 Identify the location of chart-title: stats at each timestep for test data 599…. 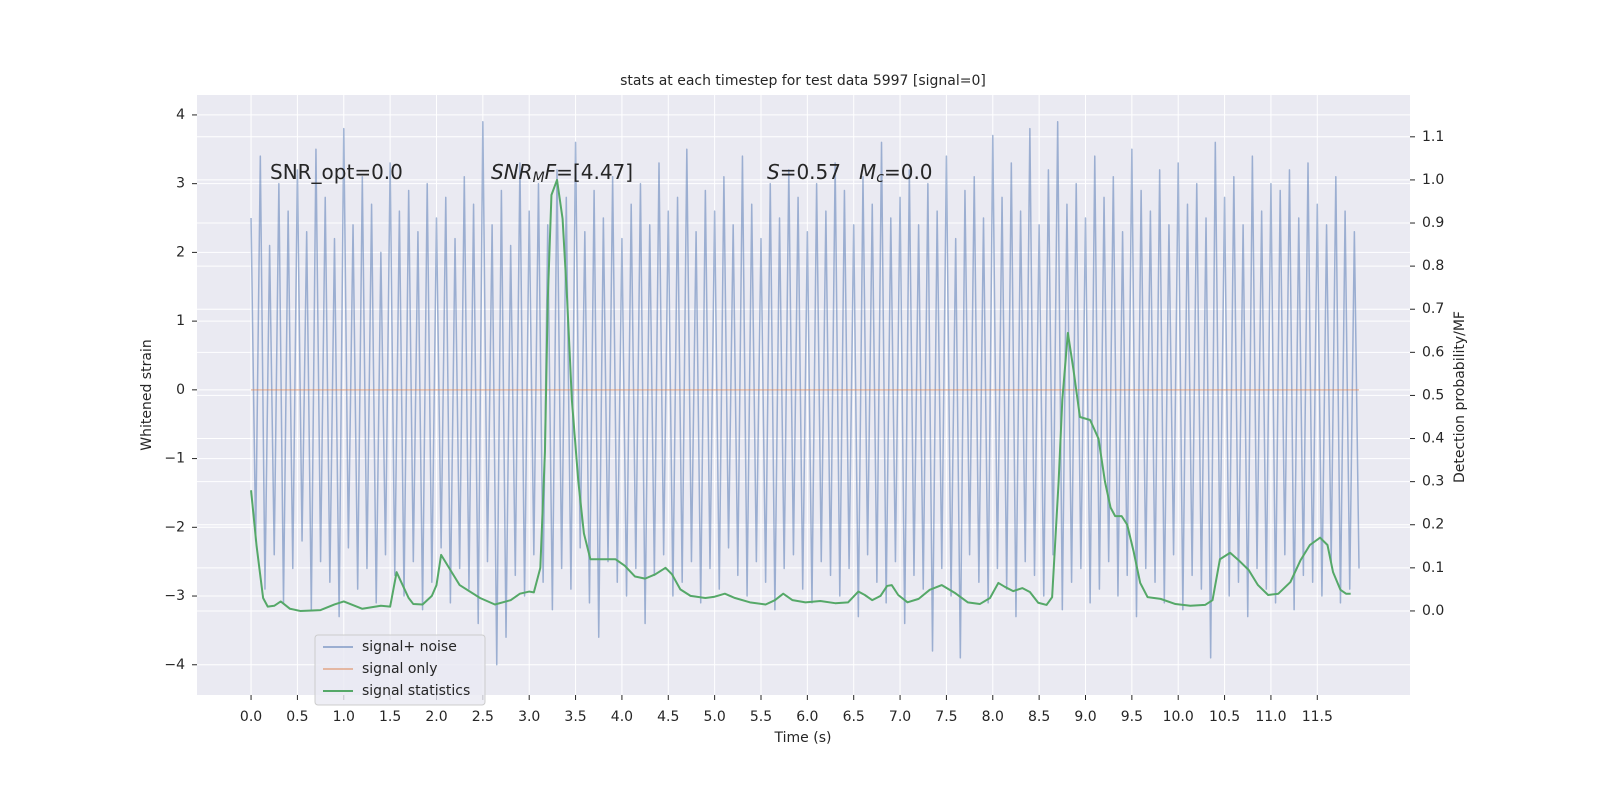
(803, 81).